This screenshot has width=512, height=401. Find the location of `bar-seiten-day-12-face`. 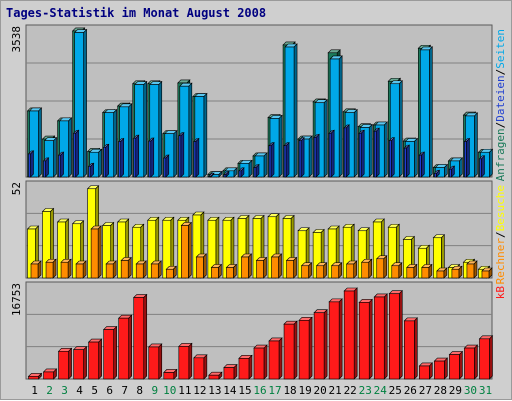

bar-seiten-day-12-face is located at coordinates (199, 137).